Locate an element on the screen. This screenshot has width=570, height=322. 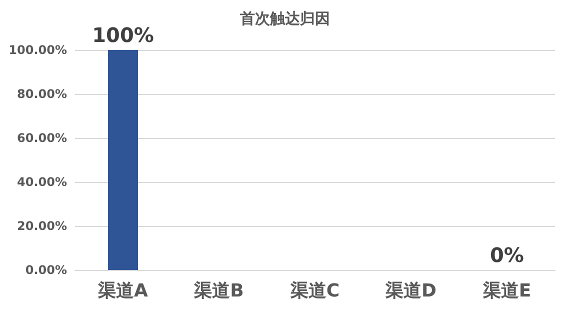
y-tick-label: 0.00% is located at coordinates (46, 270).